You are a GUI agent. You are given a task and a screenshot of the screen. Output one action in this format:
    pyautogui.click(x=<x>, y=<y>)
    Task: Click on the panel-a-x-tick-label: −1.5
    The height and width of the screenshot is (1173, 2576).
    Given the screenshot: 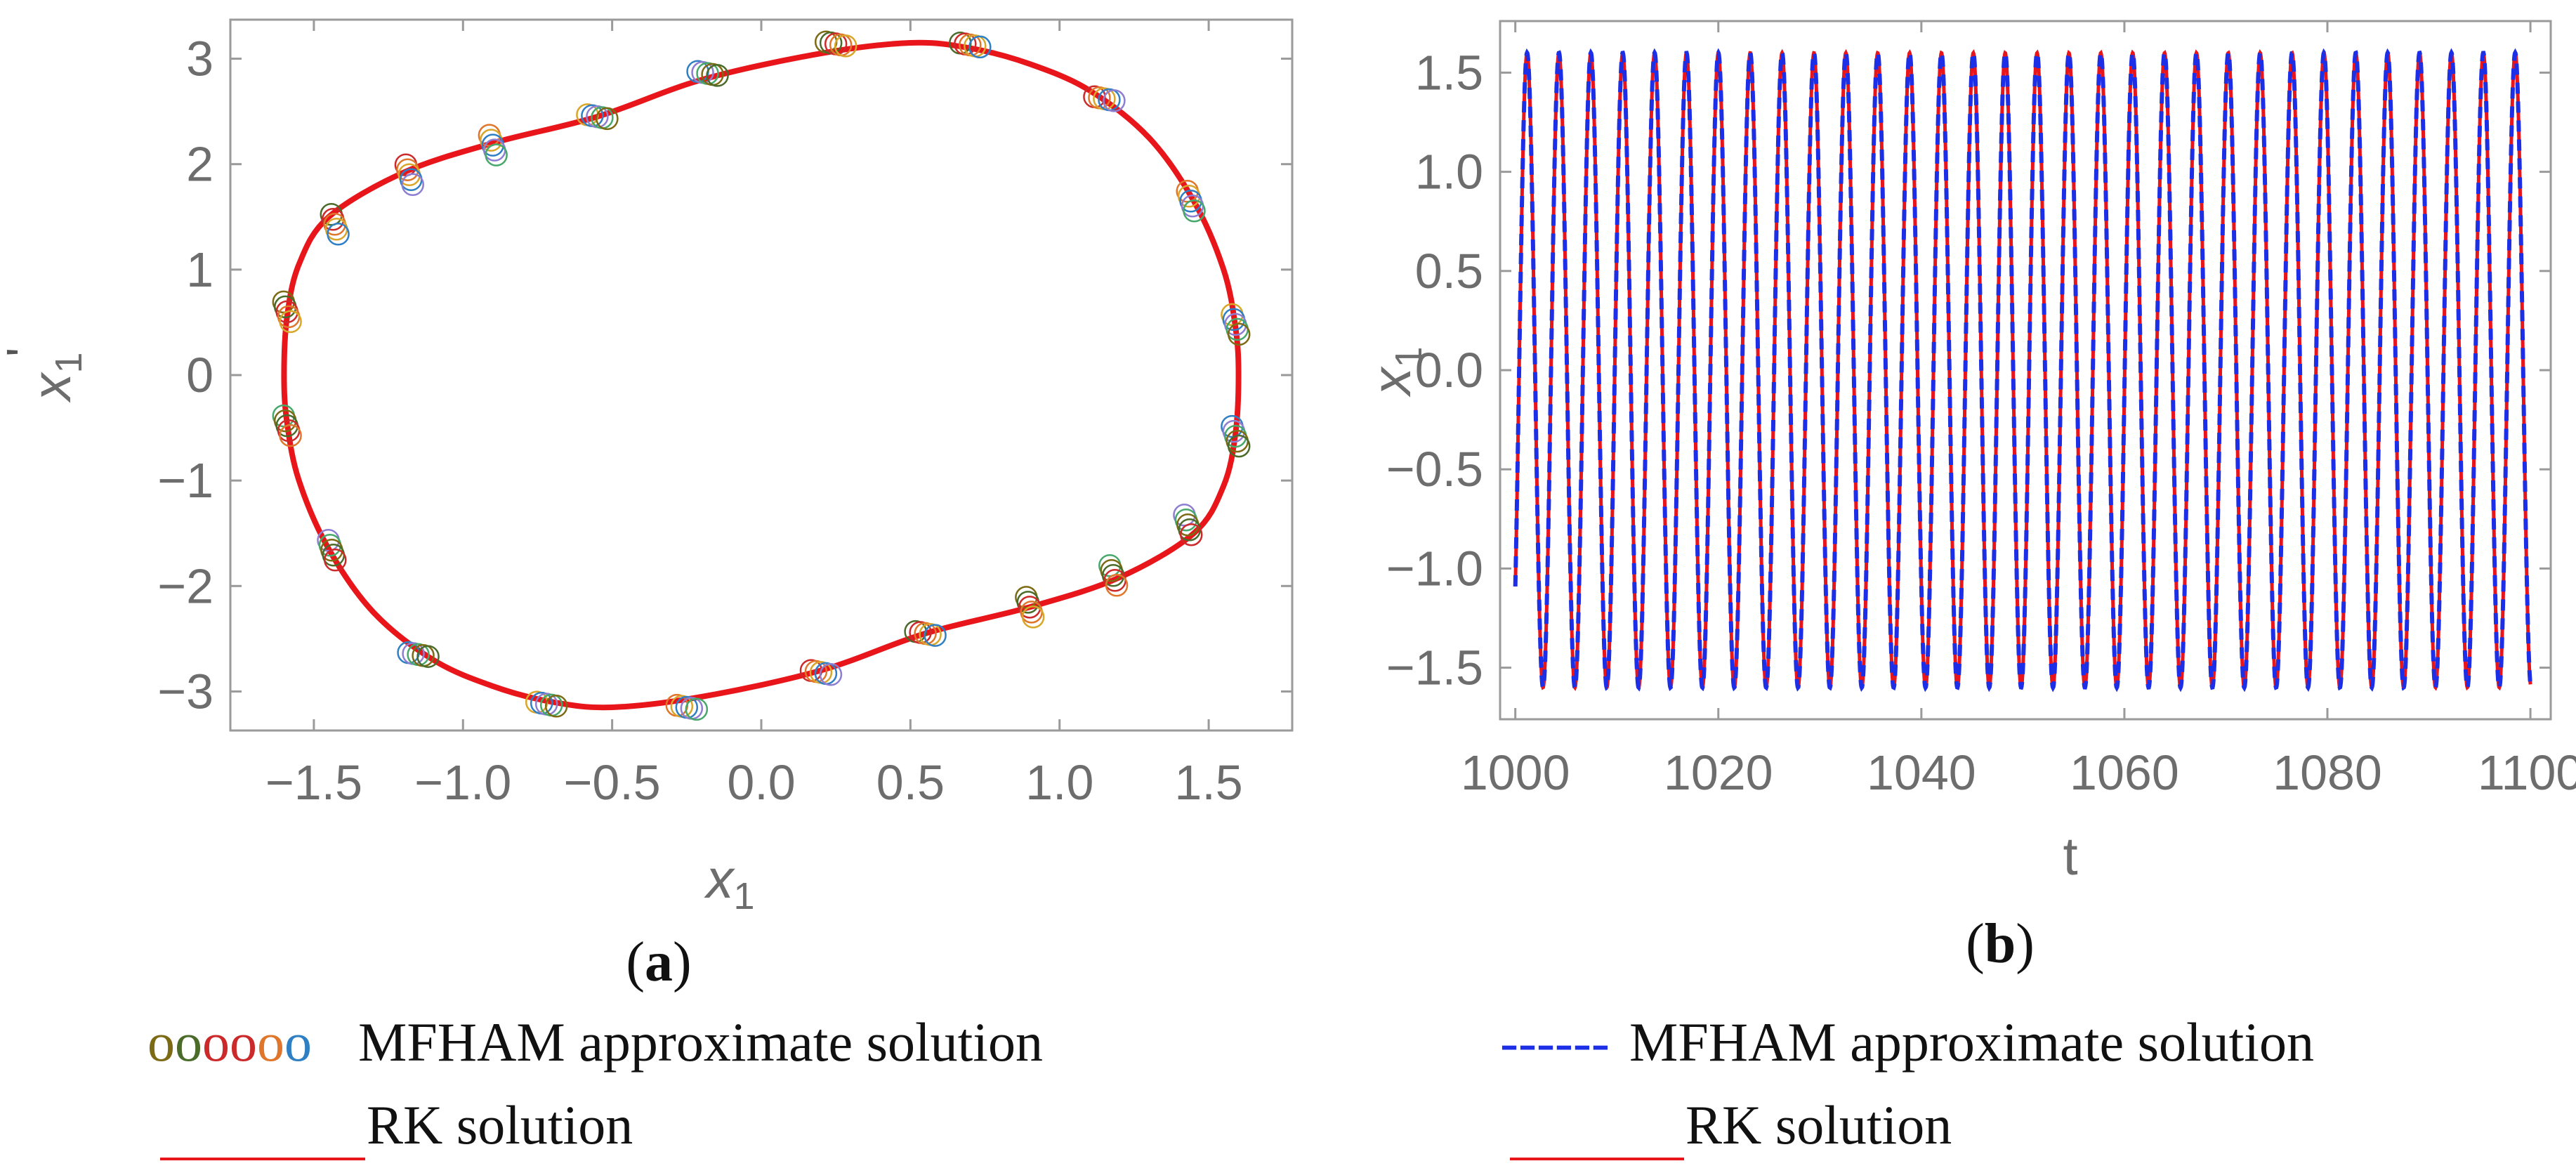 What is the action you would take?
    pyautogui.click(x=313, y=783)
    